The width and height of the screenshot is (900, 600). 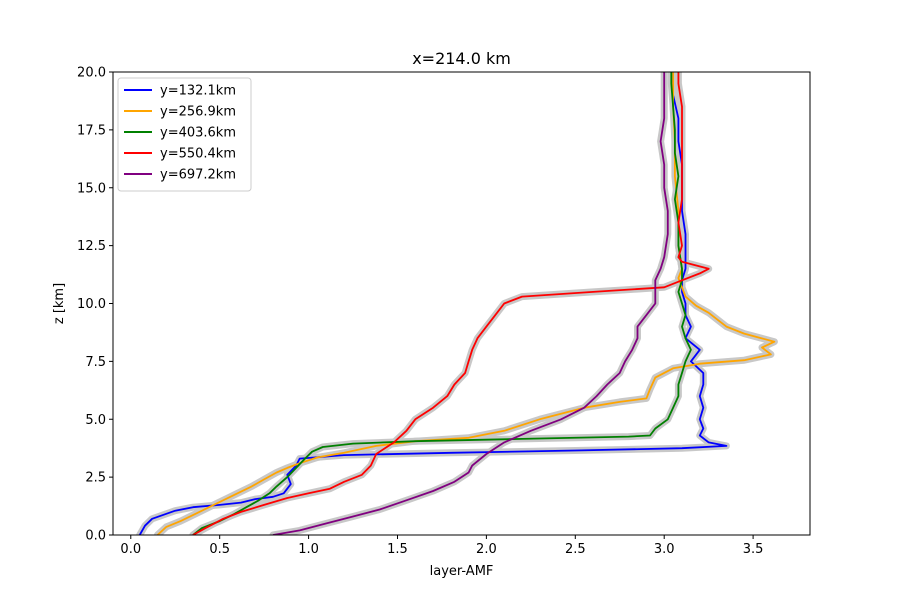 What do you see at coordinates (91, 188) in the screenshot?
I see `y-tick-label: 15.0` at bounding box center [91, 188].